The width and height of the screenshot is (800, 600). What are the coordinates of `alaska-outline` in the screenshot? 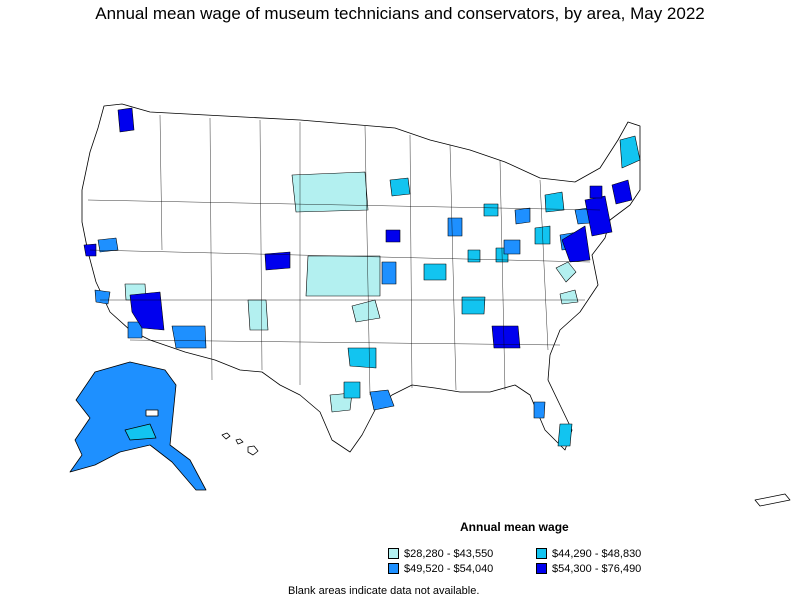 It's located at (138, 426).